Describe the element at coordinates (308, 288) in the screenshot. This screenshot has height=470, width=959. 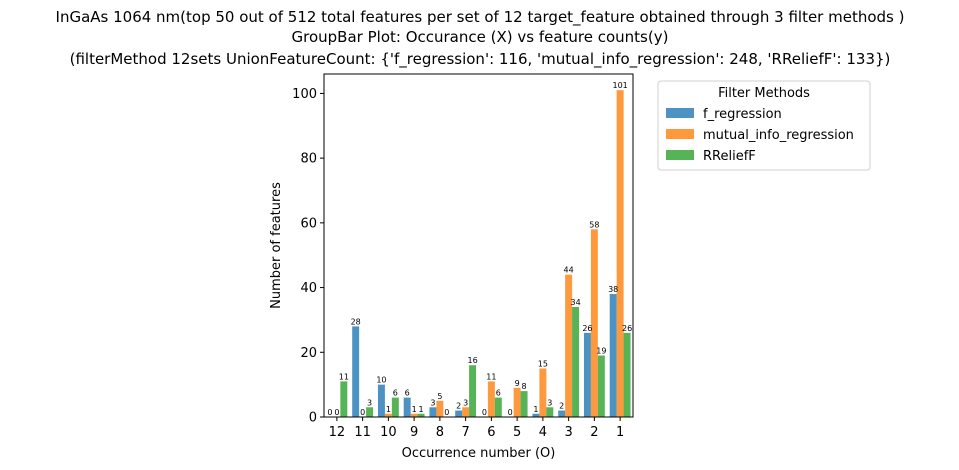
I see `y-tick-label: 40` at that location.